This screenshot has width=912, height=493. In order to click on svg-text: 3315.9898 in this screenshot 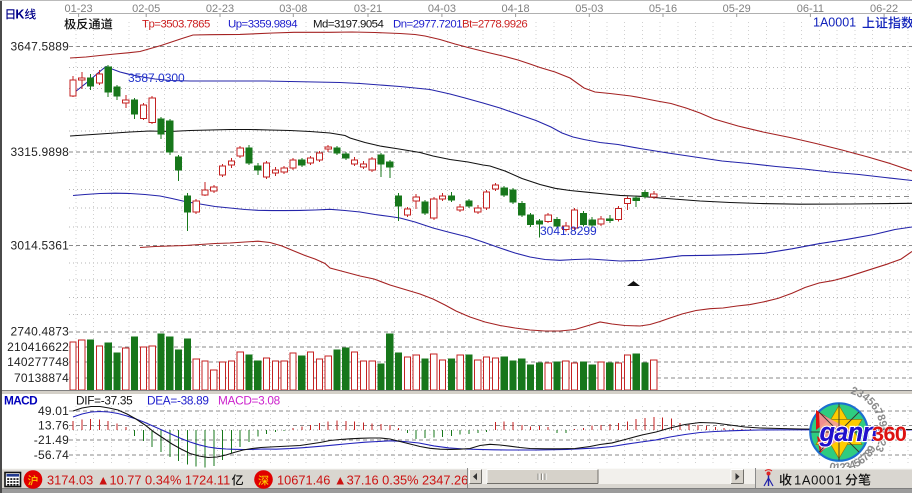, I will do `click(39, 152)`.